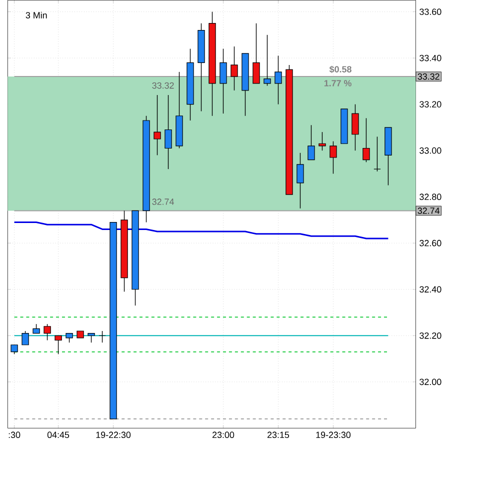 The height and width of the screenshot is (486, 478). What do you see at coordinates (431, 289) in the screenshot?
I see `y-tick-label: 32.40` at bounding box center [431, 289].